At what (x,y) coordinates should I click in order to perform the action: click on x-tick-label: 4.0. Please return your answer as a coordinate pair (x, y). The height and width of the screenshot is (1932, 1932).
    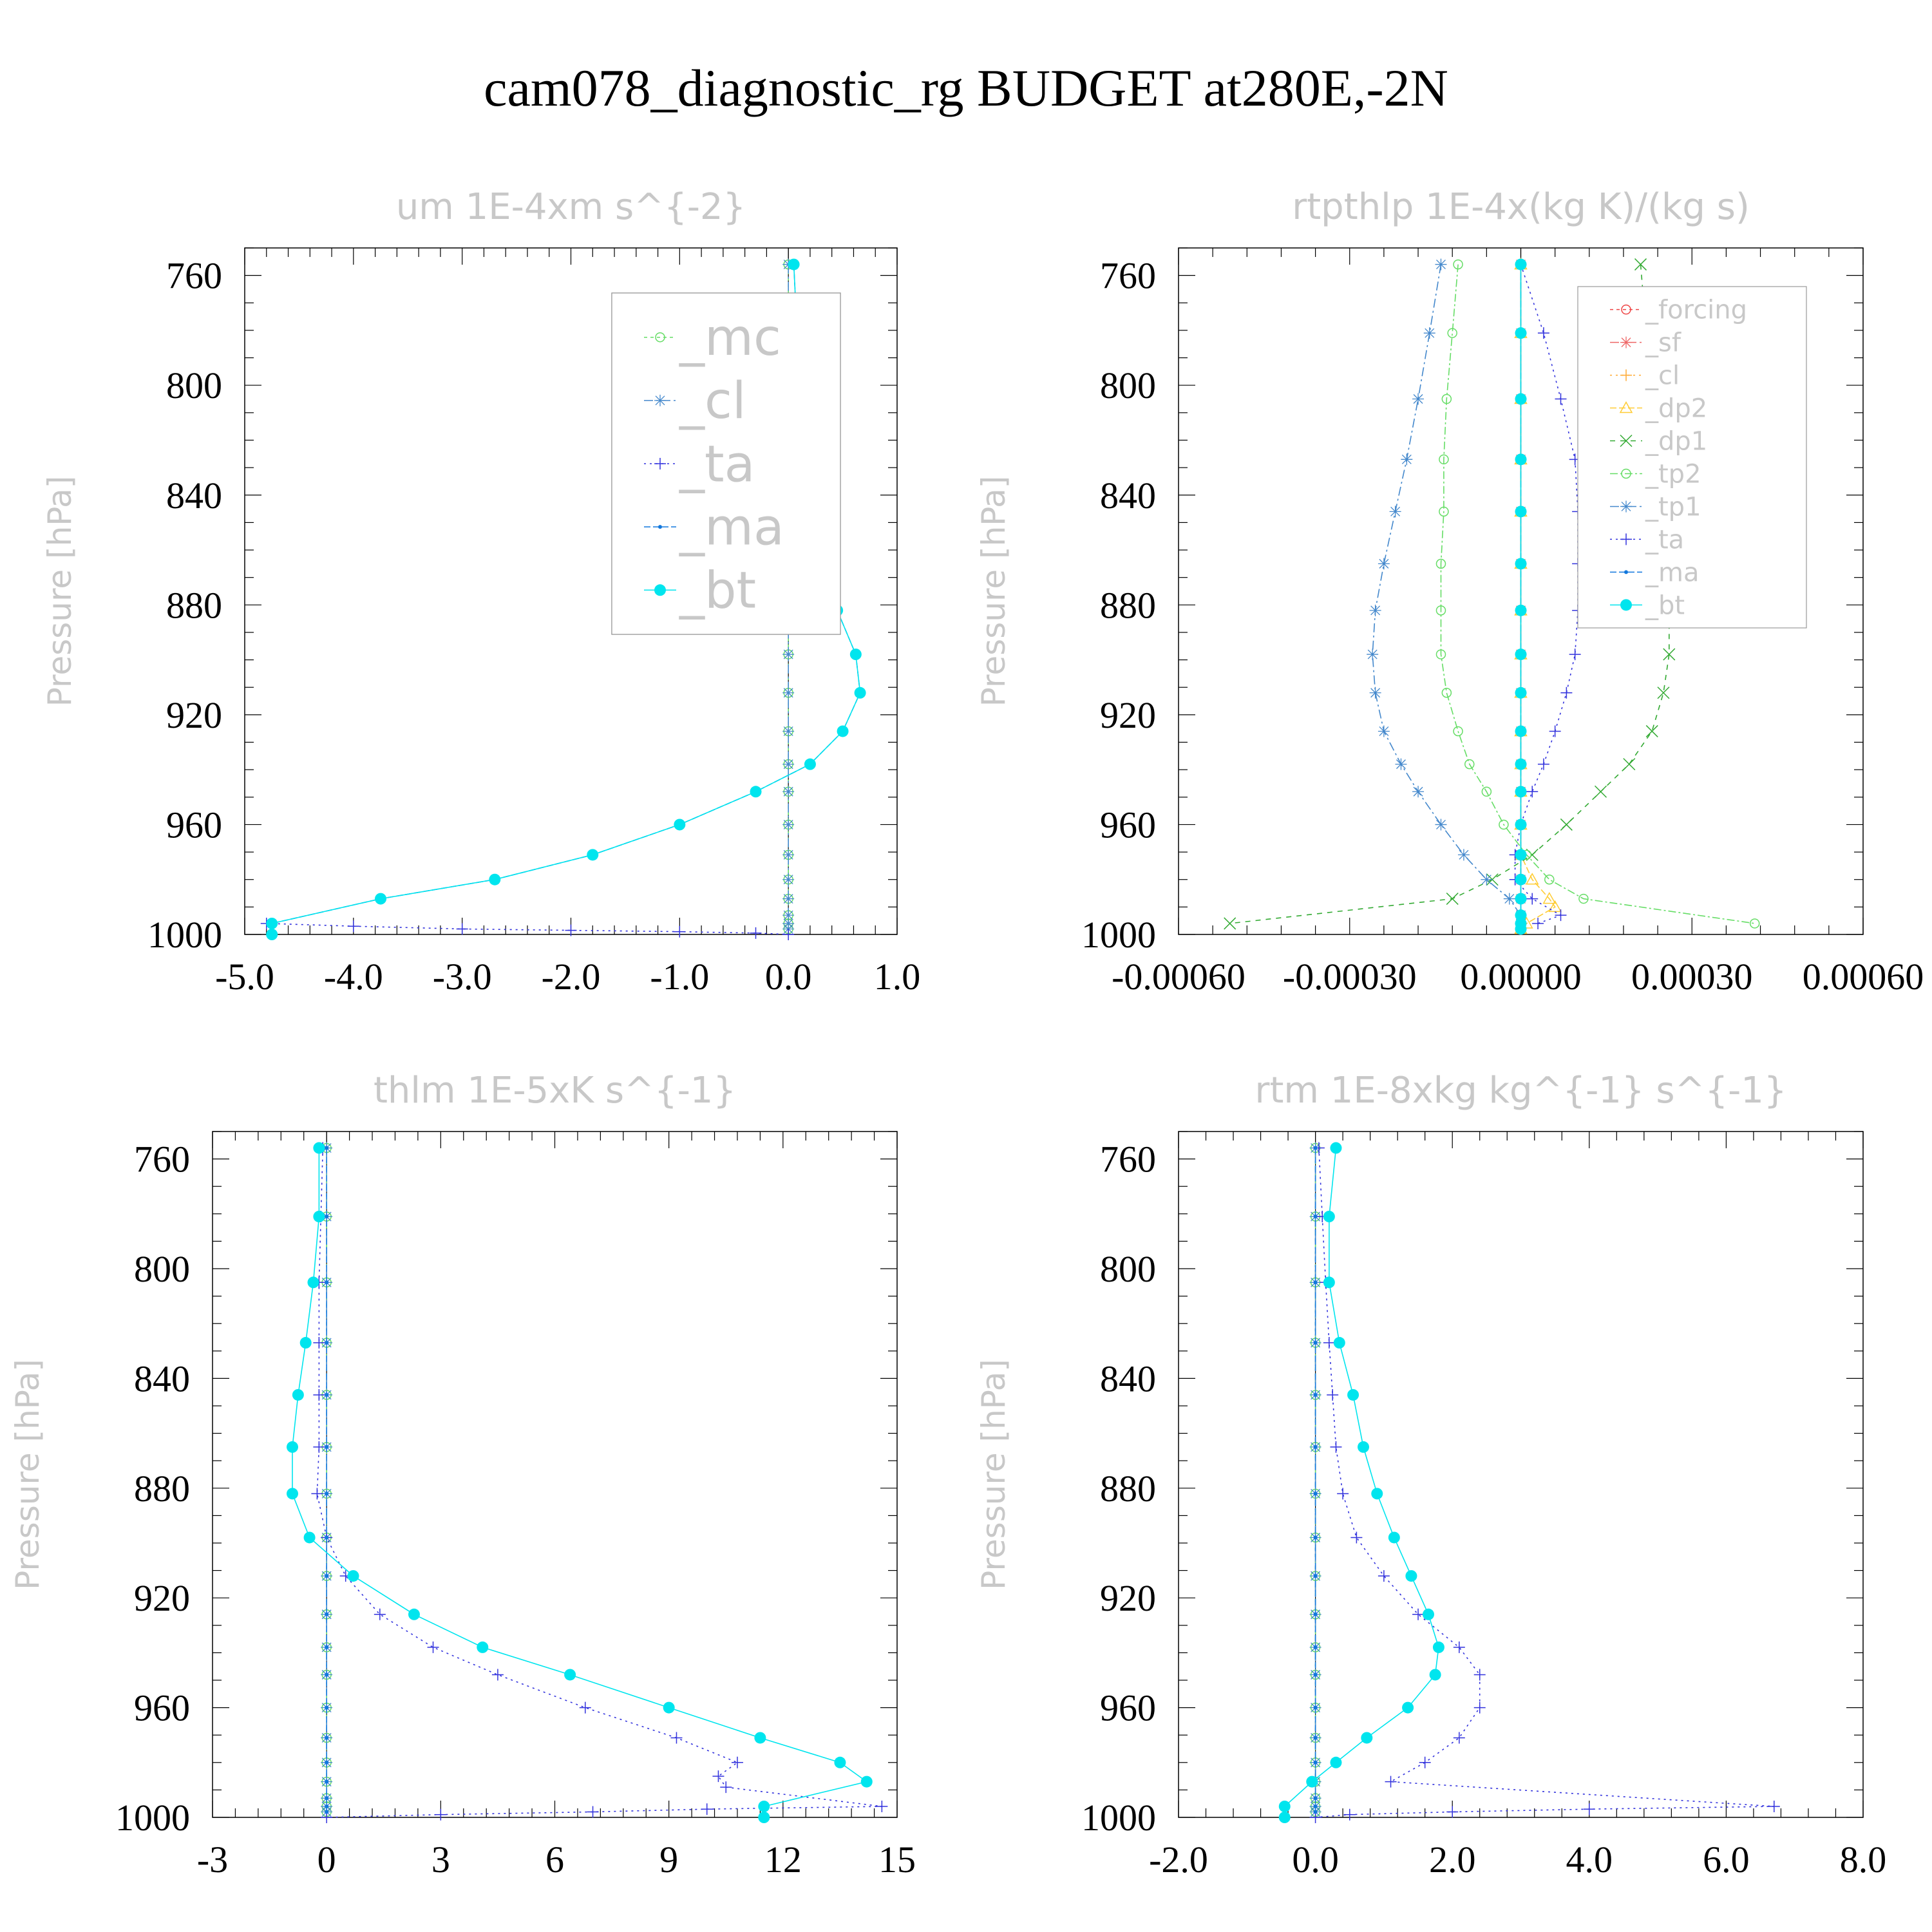
    Looking at the image, I should click on (1589, 1859).